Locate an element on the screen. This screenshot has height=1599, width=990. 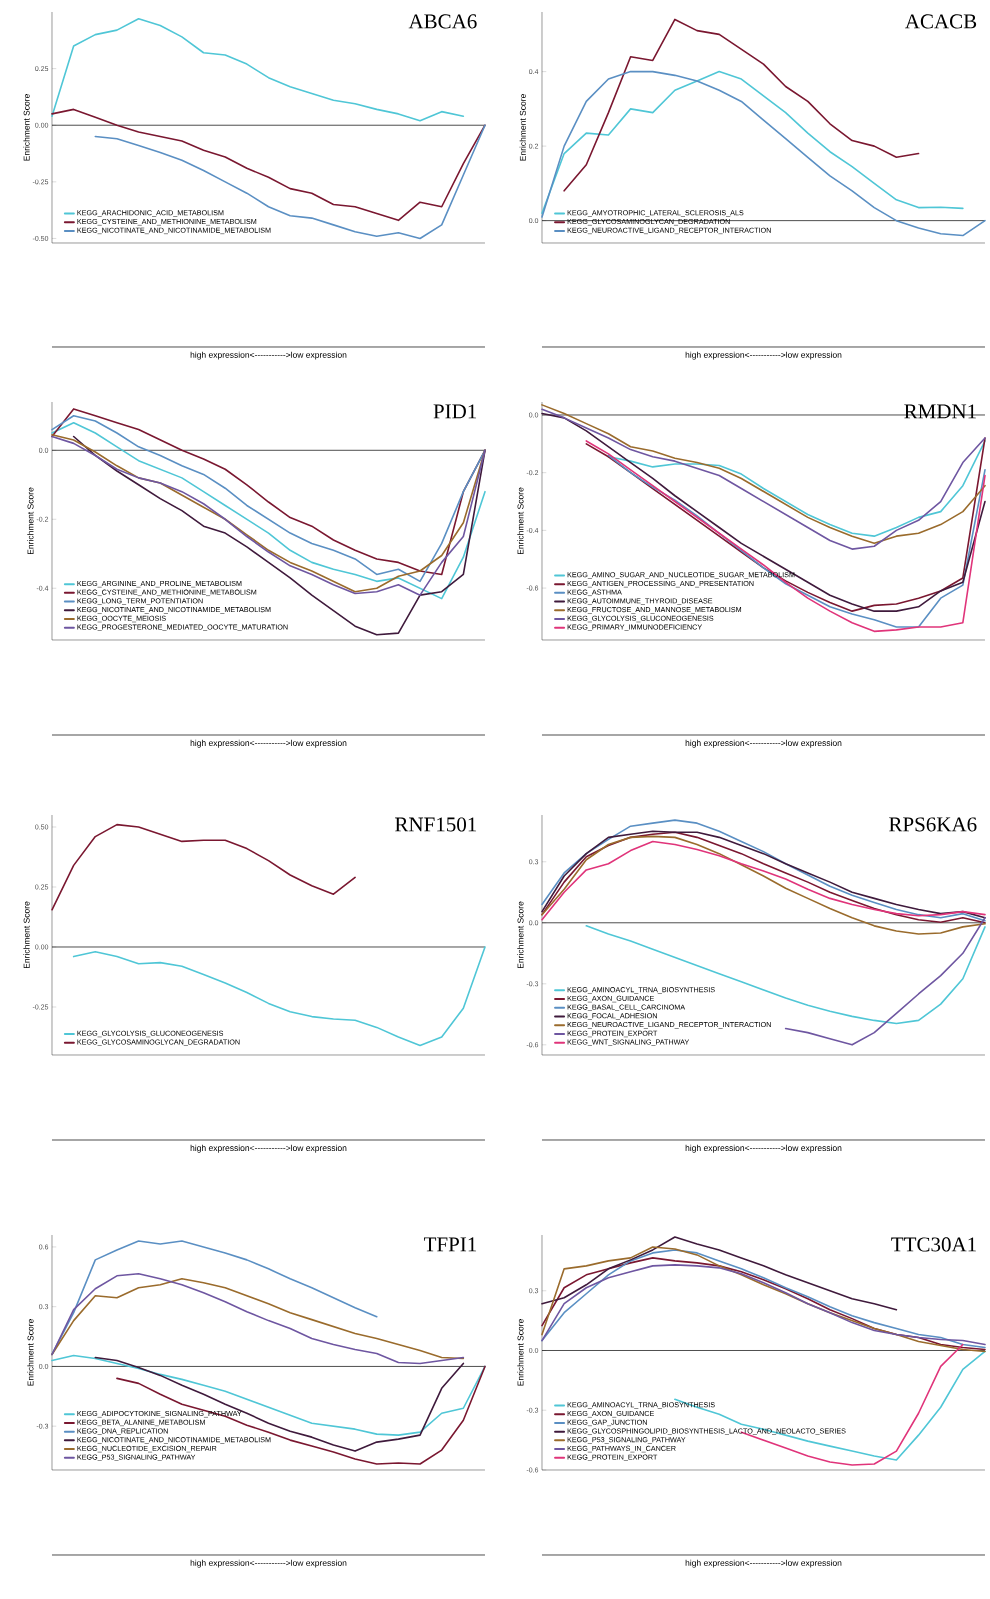
chart-title: ABCA6 is located at coordinates (442, 21).